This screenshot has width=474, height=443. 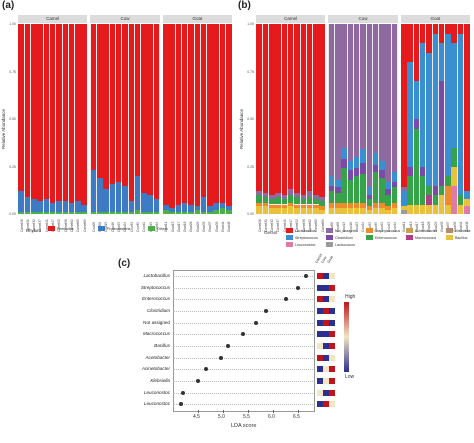 What do you see at coordinates (114, 228) in the screenshot?
I see `panel_a-legend-item: Proteobacteria` at bounding box center [114, 228].